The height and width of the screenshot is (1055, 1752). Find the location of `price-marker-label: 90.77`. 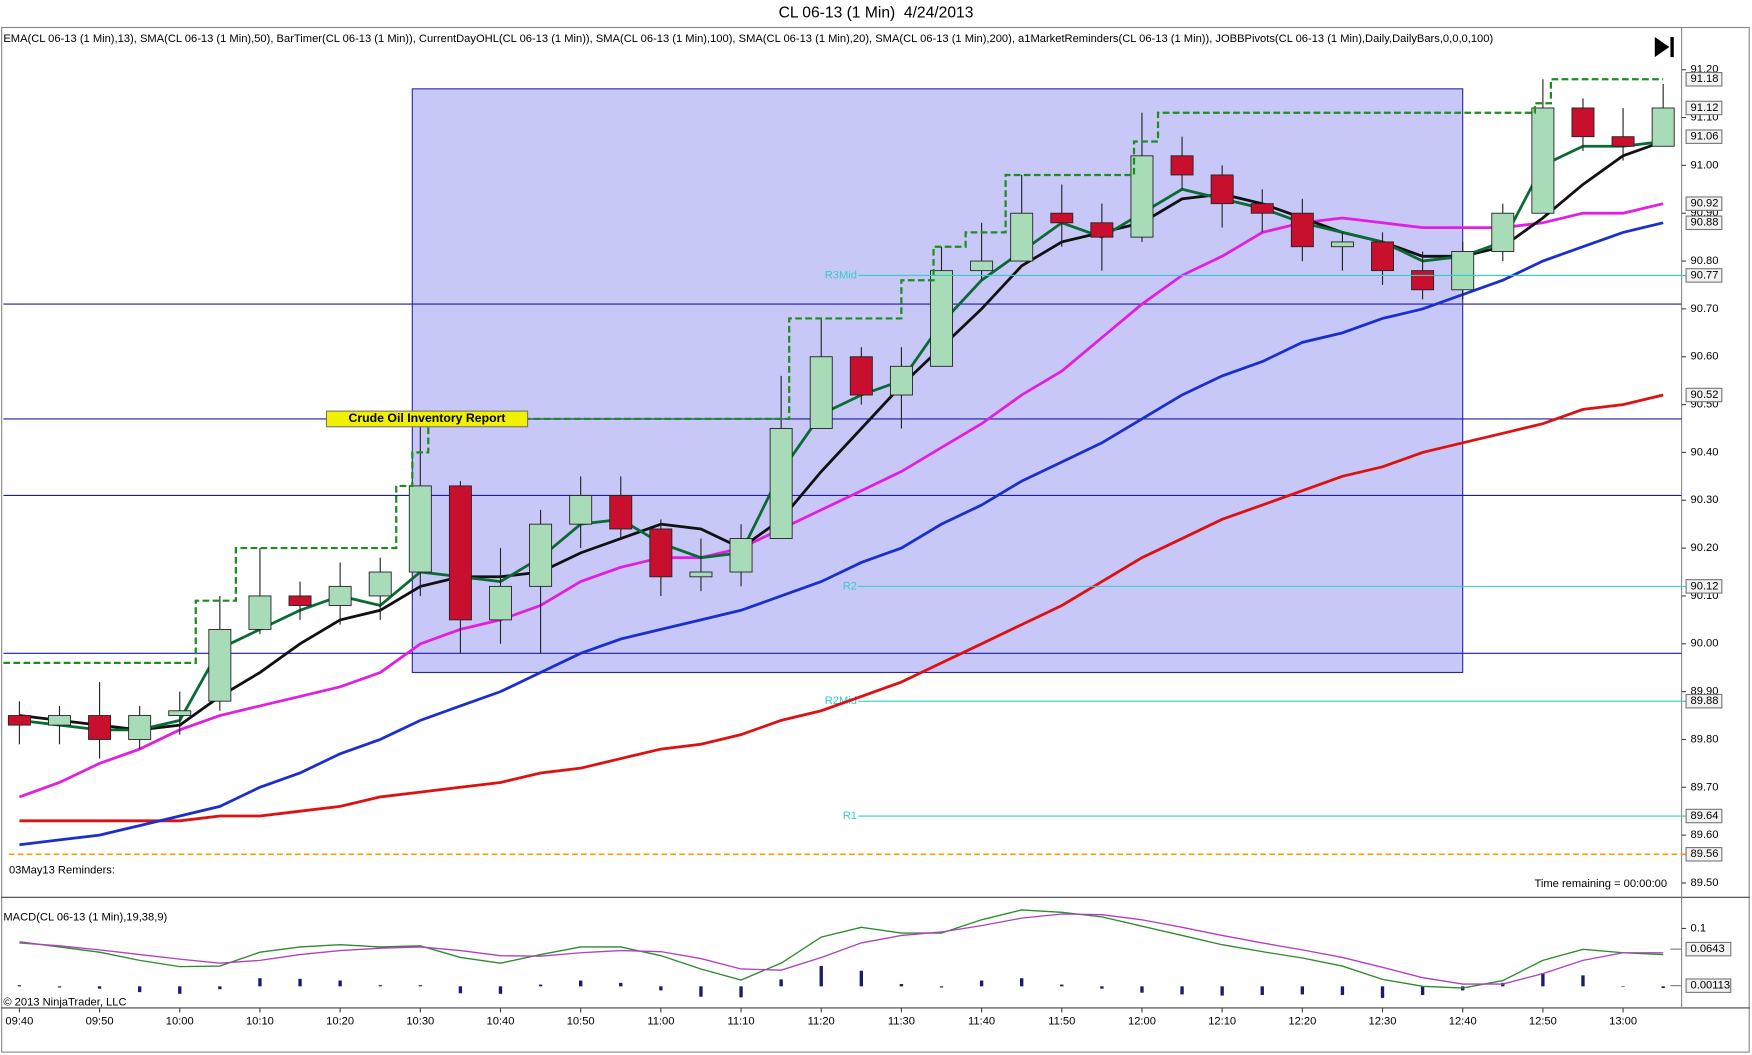

price-marker-label: 90.77 is located at coordinates (1705, 275).